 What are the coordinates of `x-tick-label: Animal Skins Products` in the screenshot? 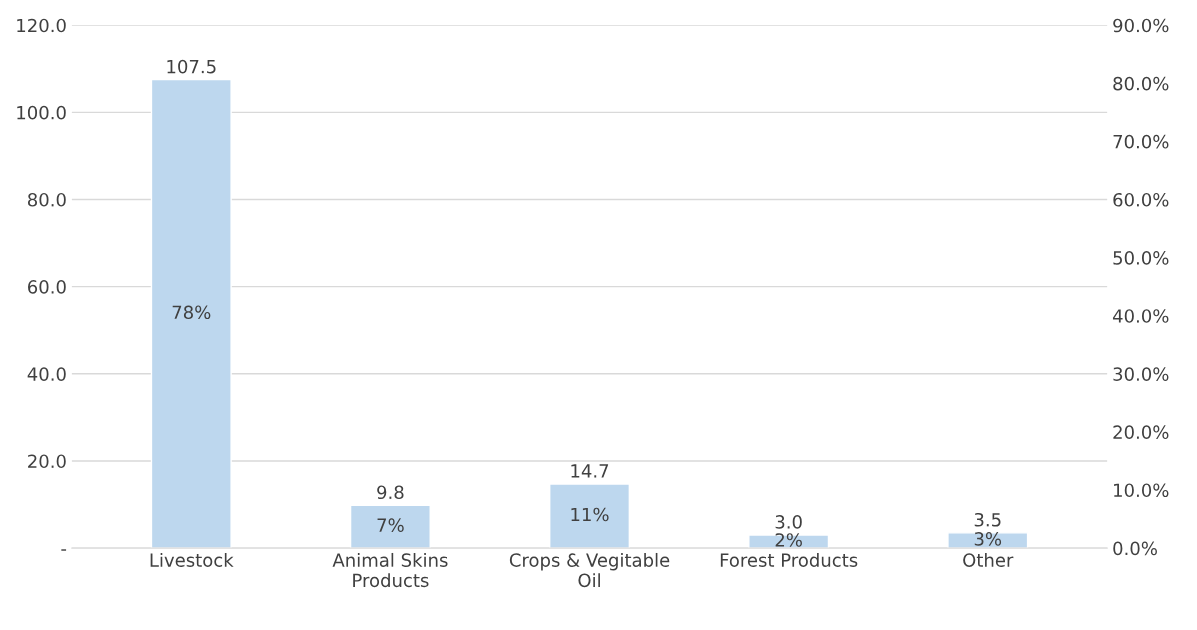 It's located at (390, 570).